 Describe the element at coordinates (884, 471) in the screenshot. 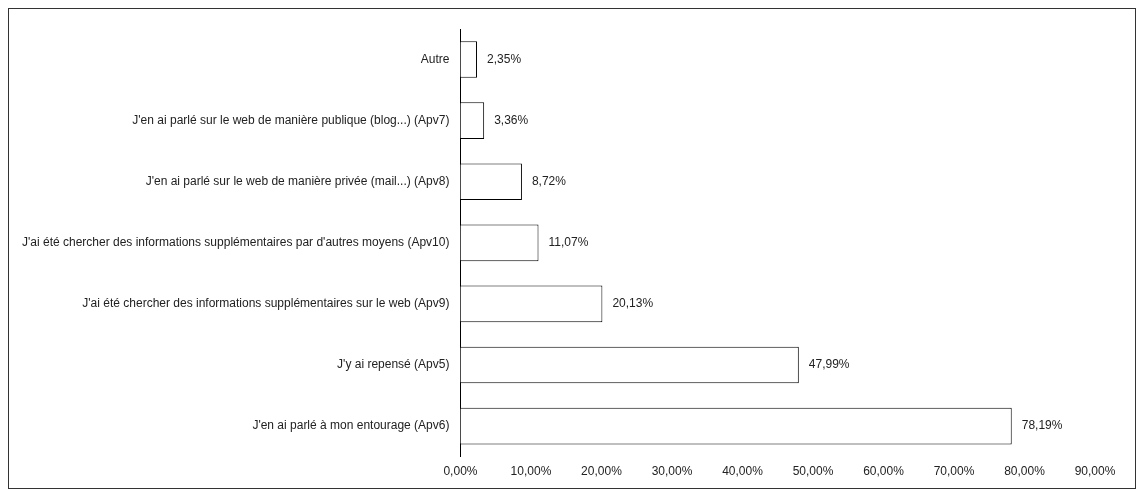

I see `x-tick-label: 60,00%` at that location.